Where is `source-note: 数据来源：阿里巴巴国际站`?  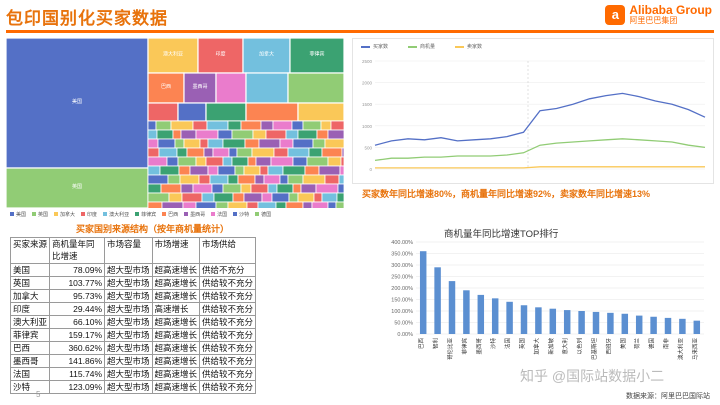
source-note: 数据来源：阿里巴巴国际站 is located at coordinates (668, 396).